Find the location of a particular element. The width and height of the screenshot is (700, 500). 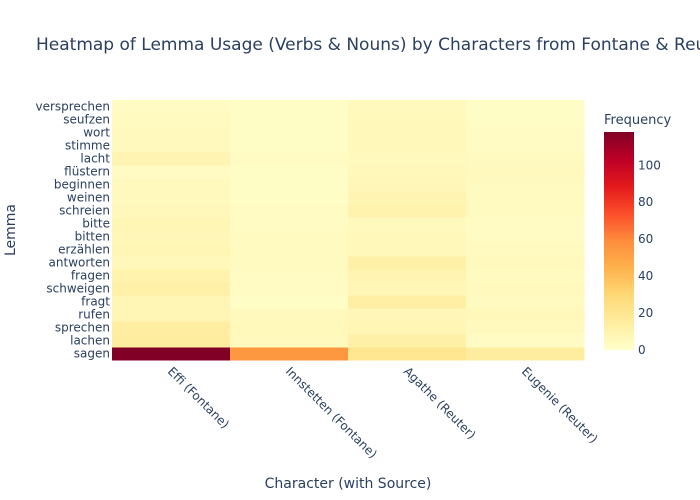

y-tick-label: fragt is located at coordinates (95, 302).